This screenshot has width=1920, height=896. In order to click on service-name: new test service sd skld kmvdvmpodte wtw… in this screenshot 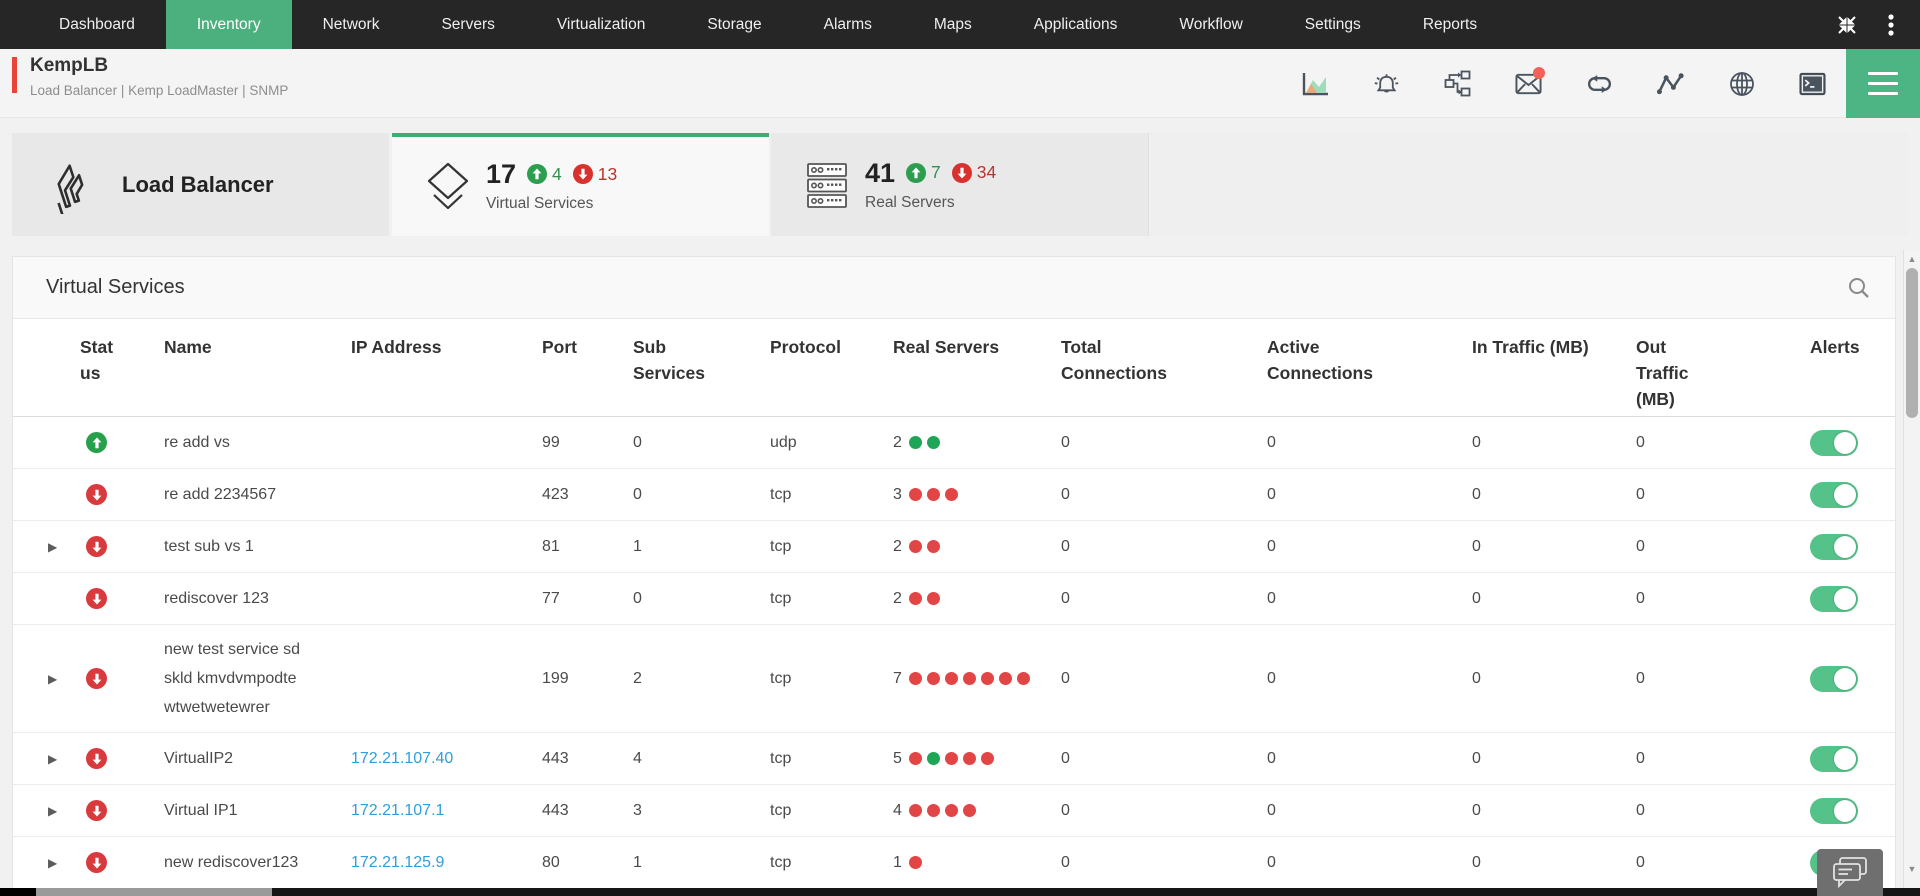, I will do `click(232, 678)`.